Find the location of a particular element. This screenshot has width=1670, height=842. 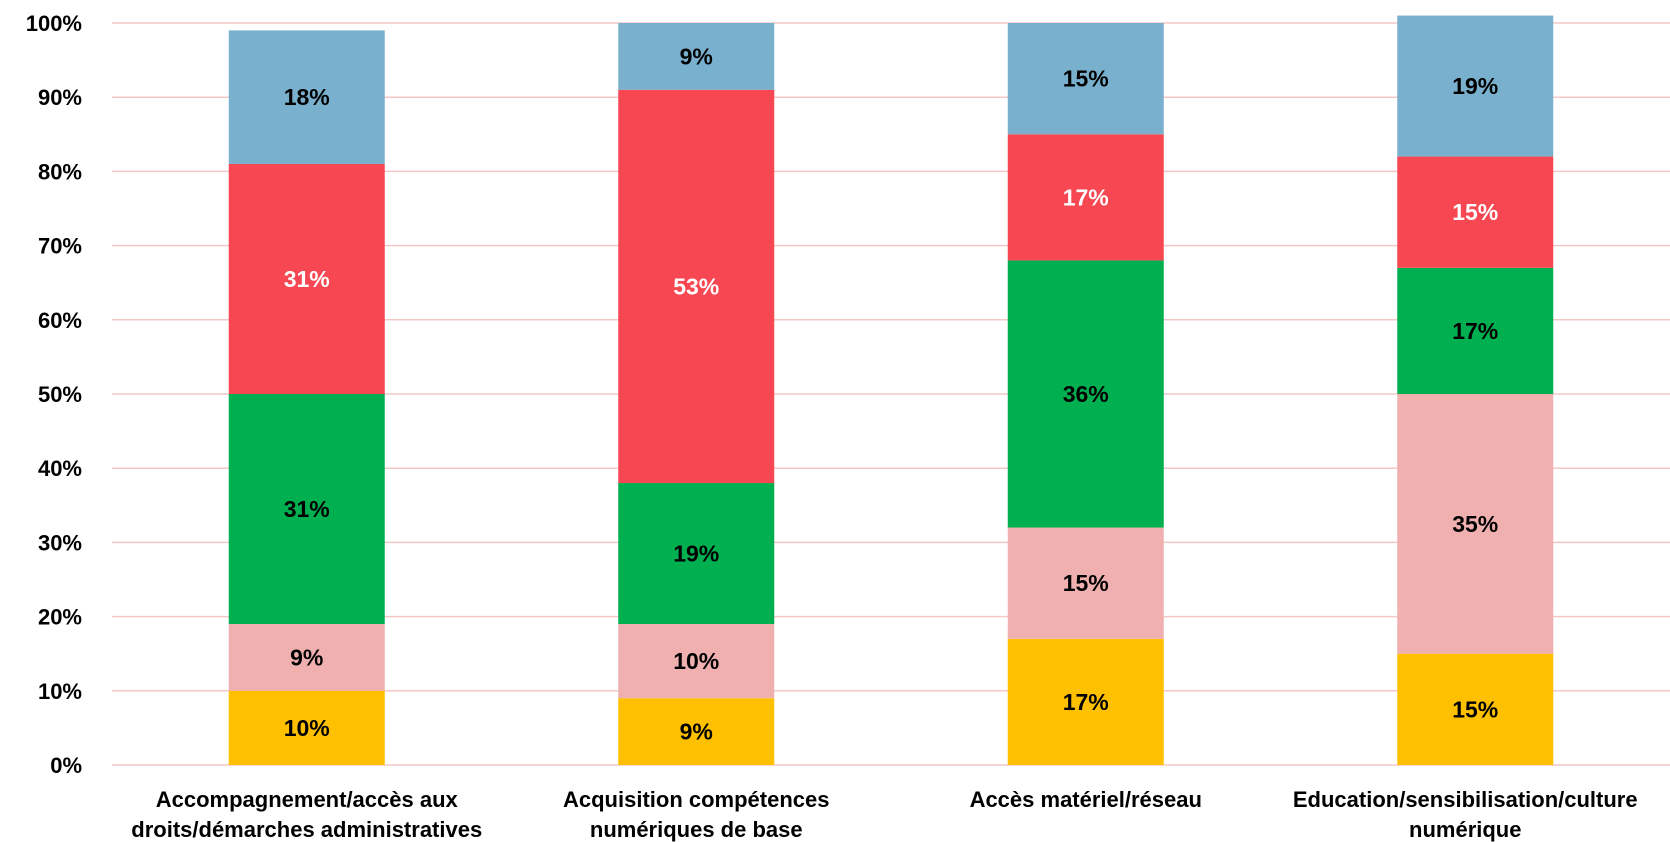

category-label: droits/démarches administratives is located at coordinates (306, 829).